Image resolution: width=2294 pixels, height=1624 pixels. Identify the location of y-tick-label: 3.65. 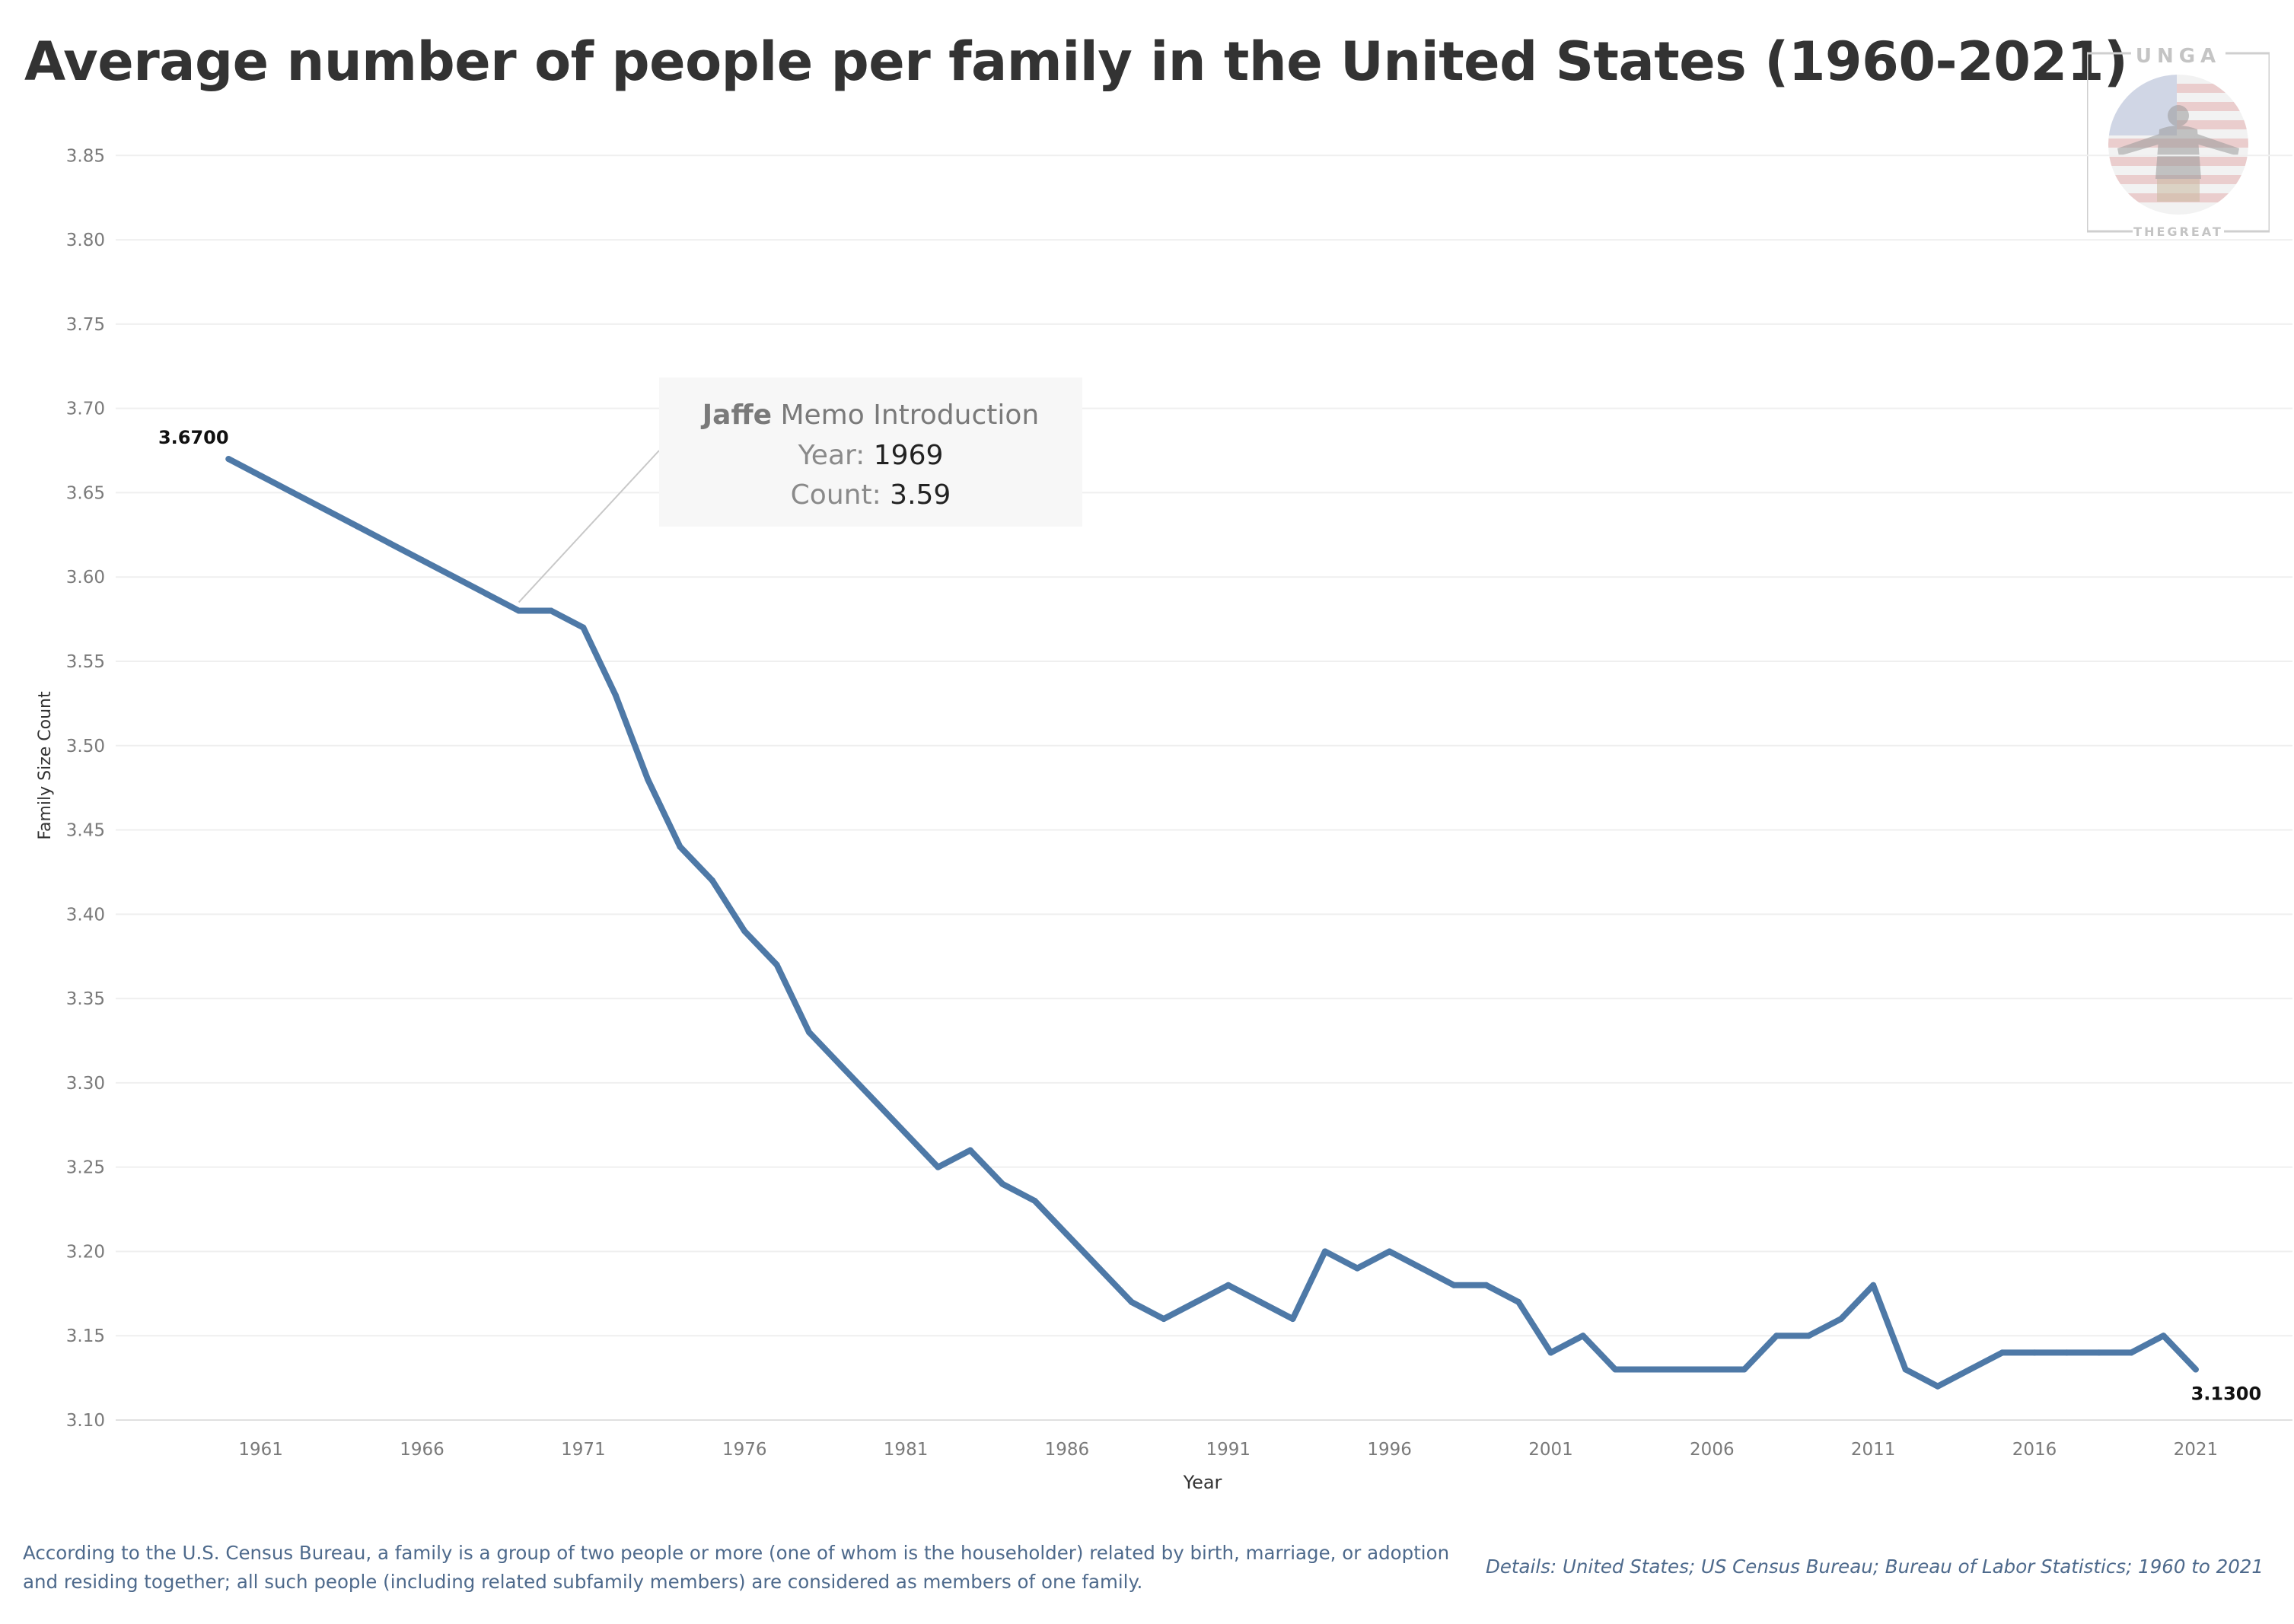
(85, 493).